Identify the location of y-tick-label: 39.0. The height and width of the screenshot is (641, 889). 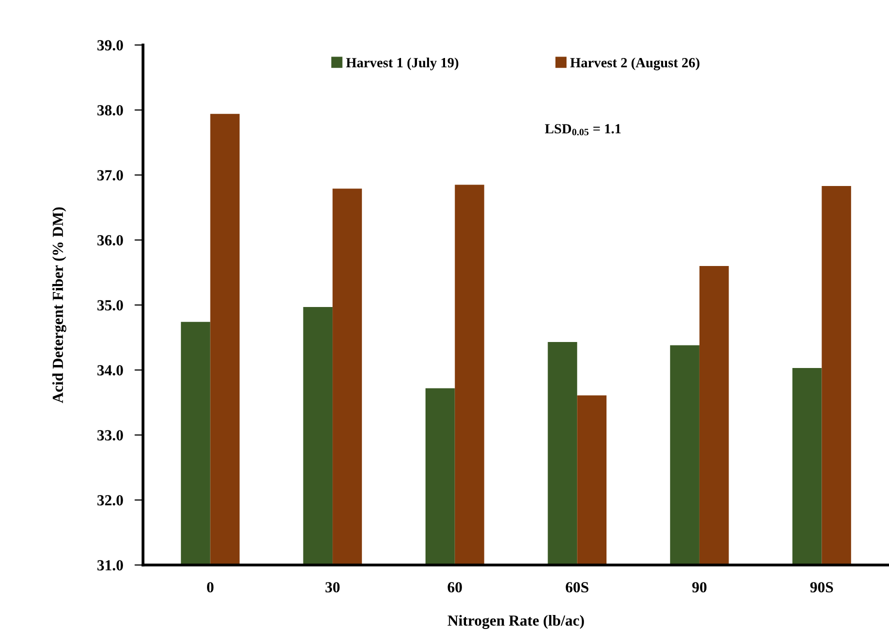
(110, 45).